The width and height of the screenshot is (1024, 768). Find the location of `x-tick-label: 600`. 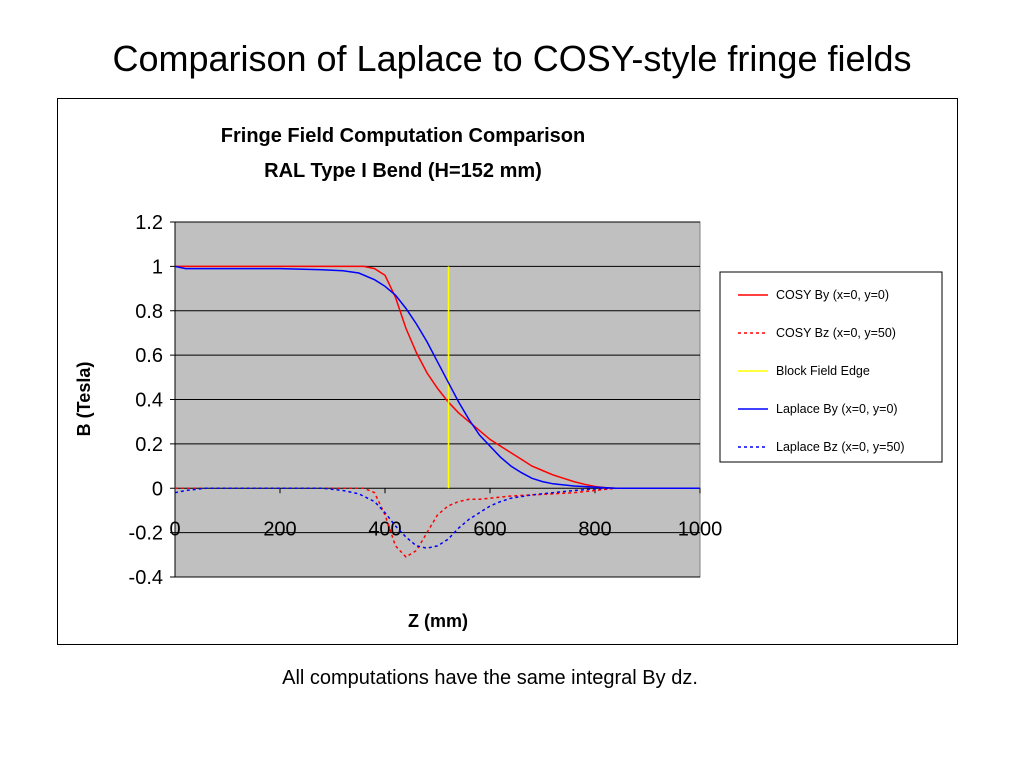

x-tick-label: 600 is located at coordinates (489, 529).